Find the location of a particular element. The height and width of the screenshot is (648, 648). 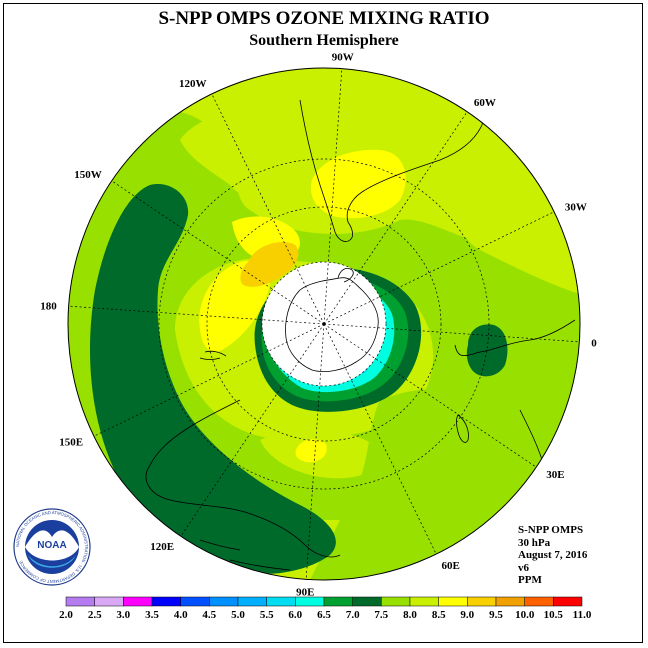

version-label: v6 is located at coordinates (523, 567).